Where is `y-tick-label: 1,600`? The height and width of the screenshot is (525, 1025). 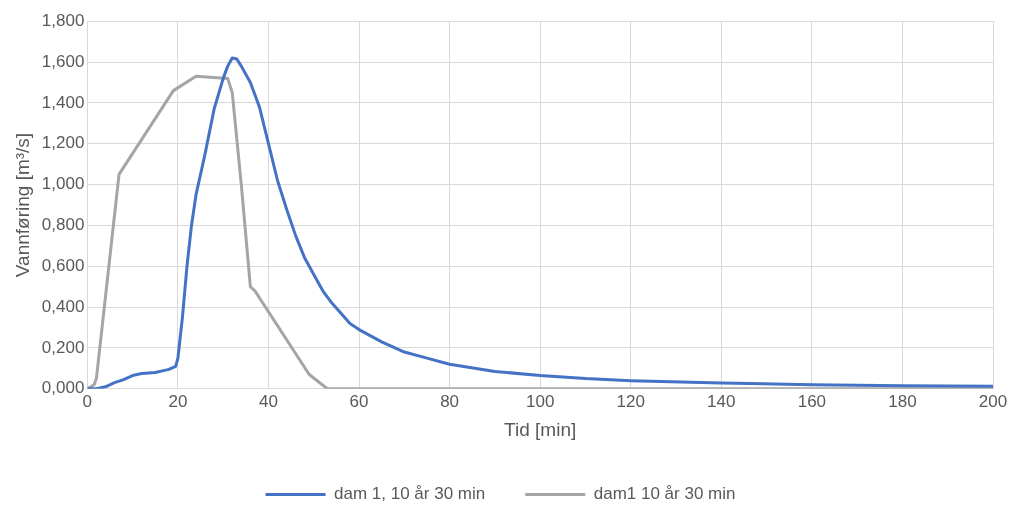 y-tick-label: 1,600 is located at coordinates (63, 61).